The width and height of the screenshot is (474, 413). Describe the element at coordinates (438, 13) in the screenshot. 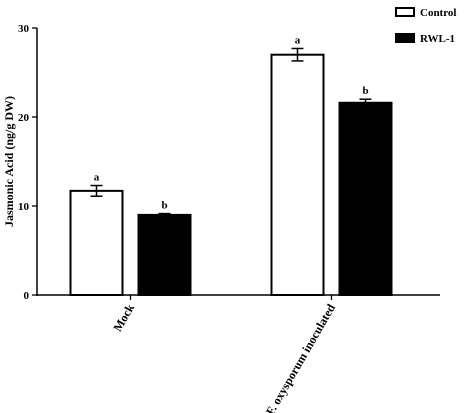

I see `legend-label-control: Control` at that location.